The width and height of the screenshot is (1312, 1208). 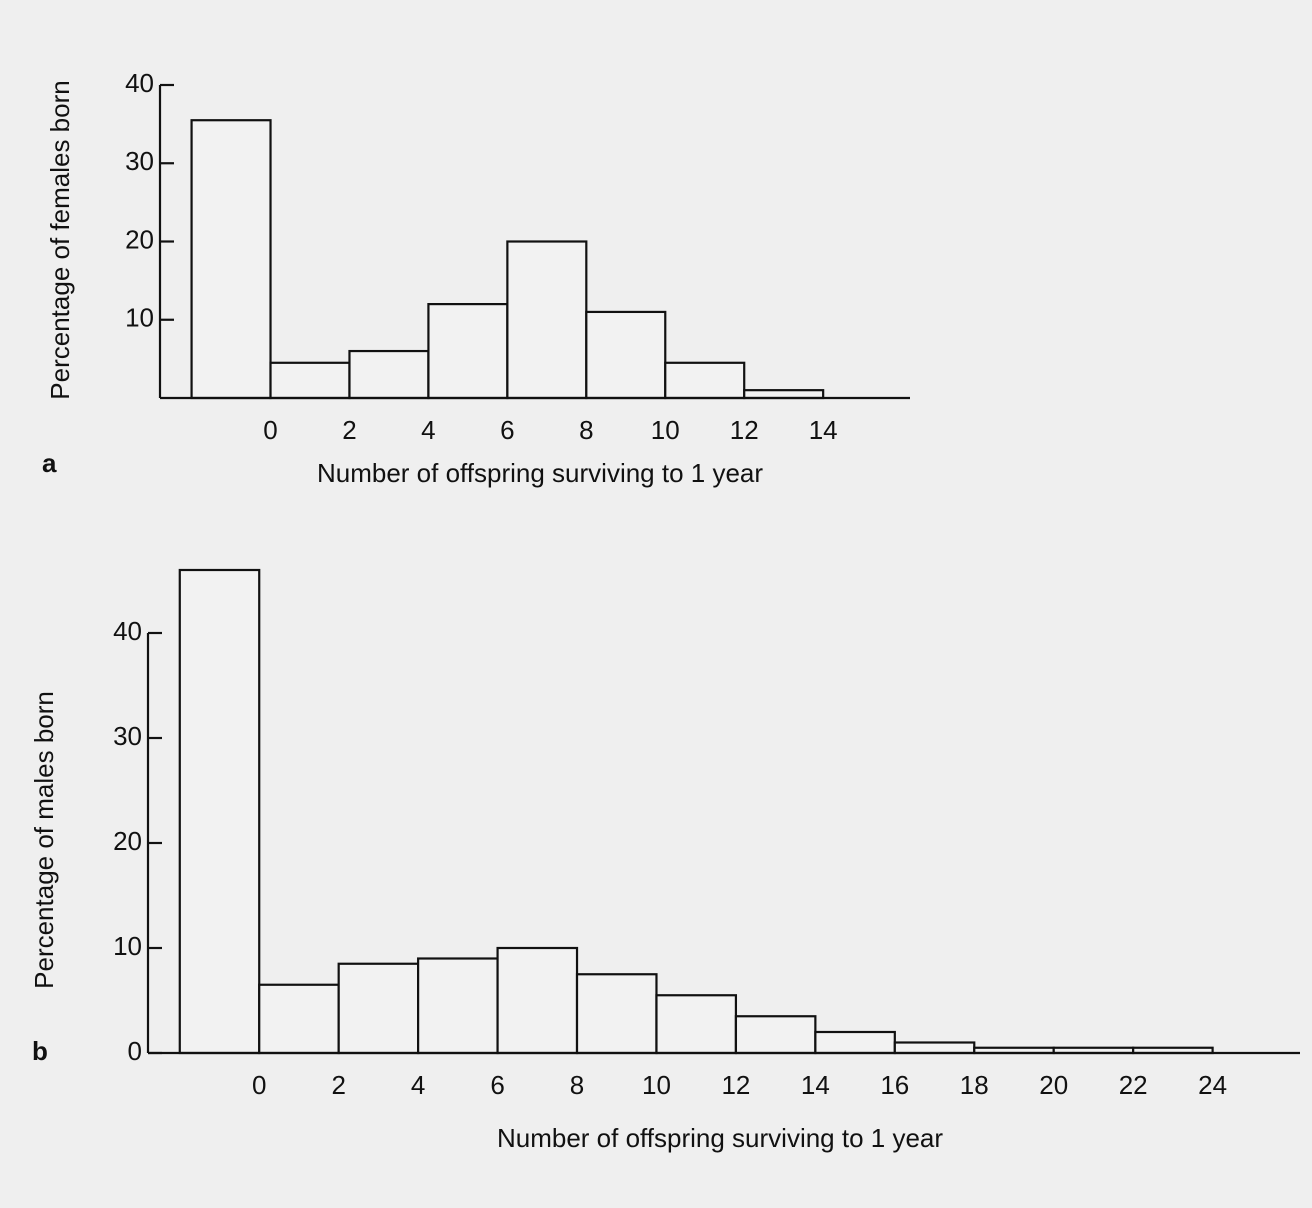 What do you see at coordinates (60, 239) in the screenshot?
I see `y-axis-label: Percentage of females born` at bounding box center [60, 239].